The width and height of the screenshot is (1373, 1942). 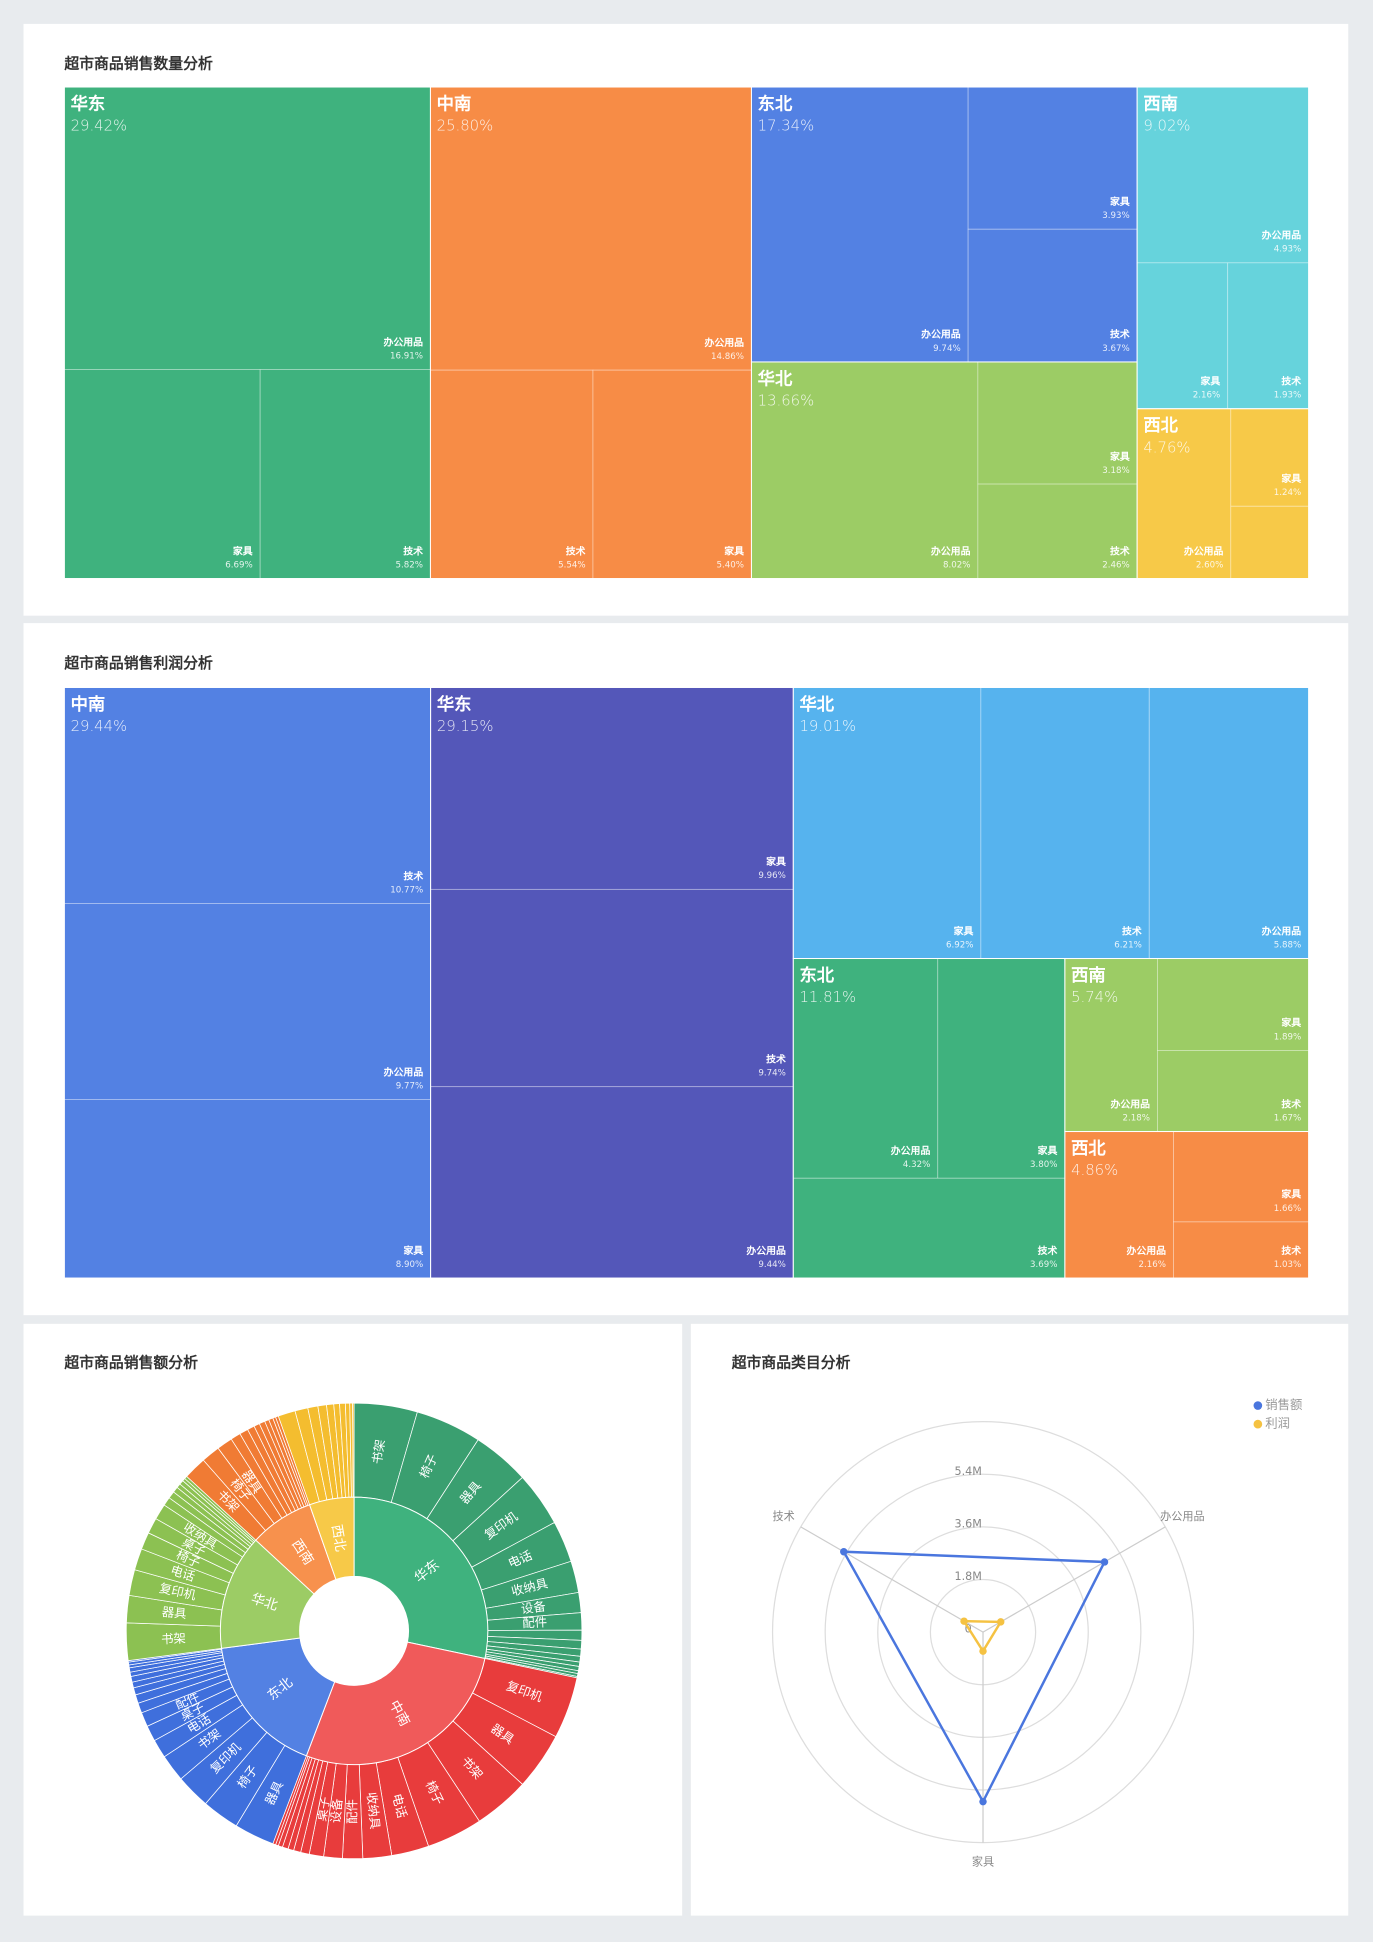 I want to click on cell-value: 2.60%, so click(x=1210, y=565).